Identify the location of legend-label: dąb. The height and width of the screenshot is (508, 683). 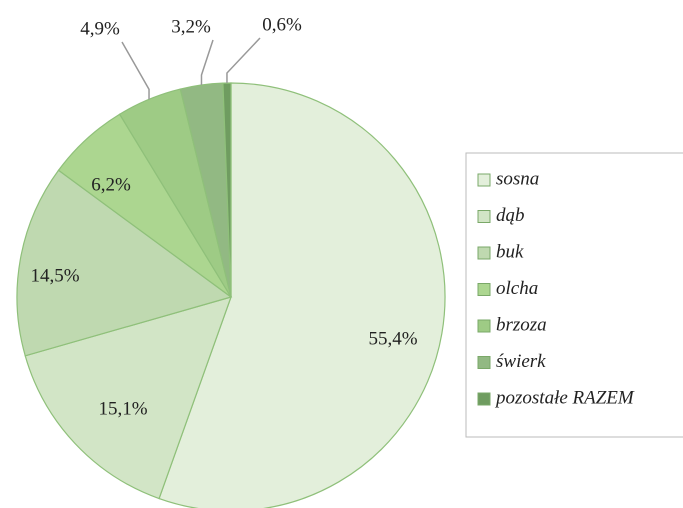
(510, 215).